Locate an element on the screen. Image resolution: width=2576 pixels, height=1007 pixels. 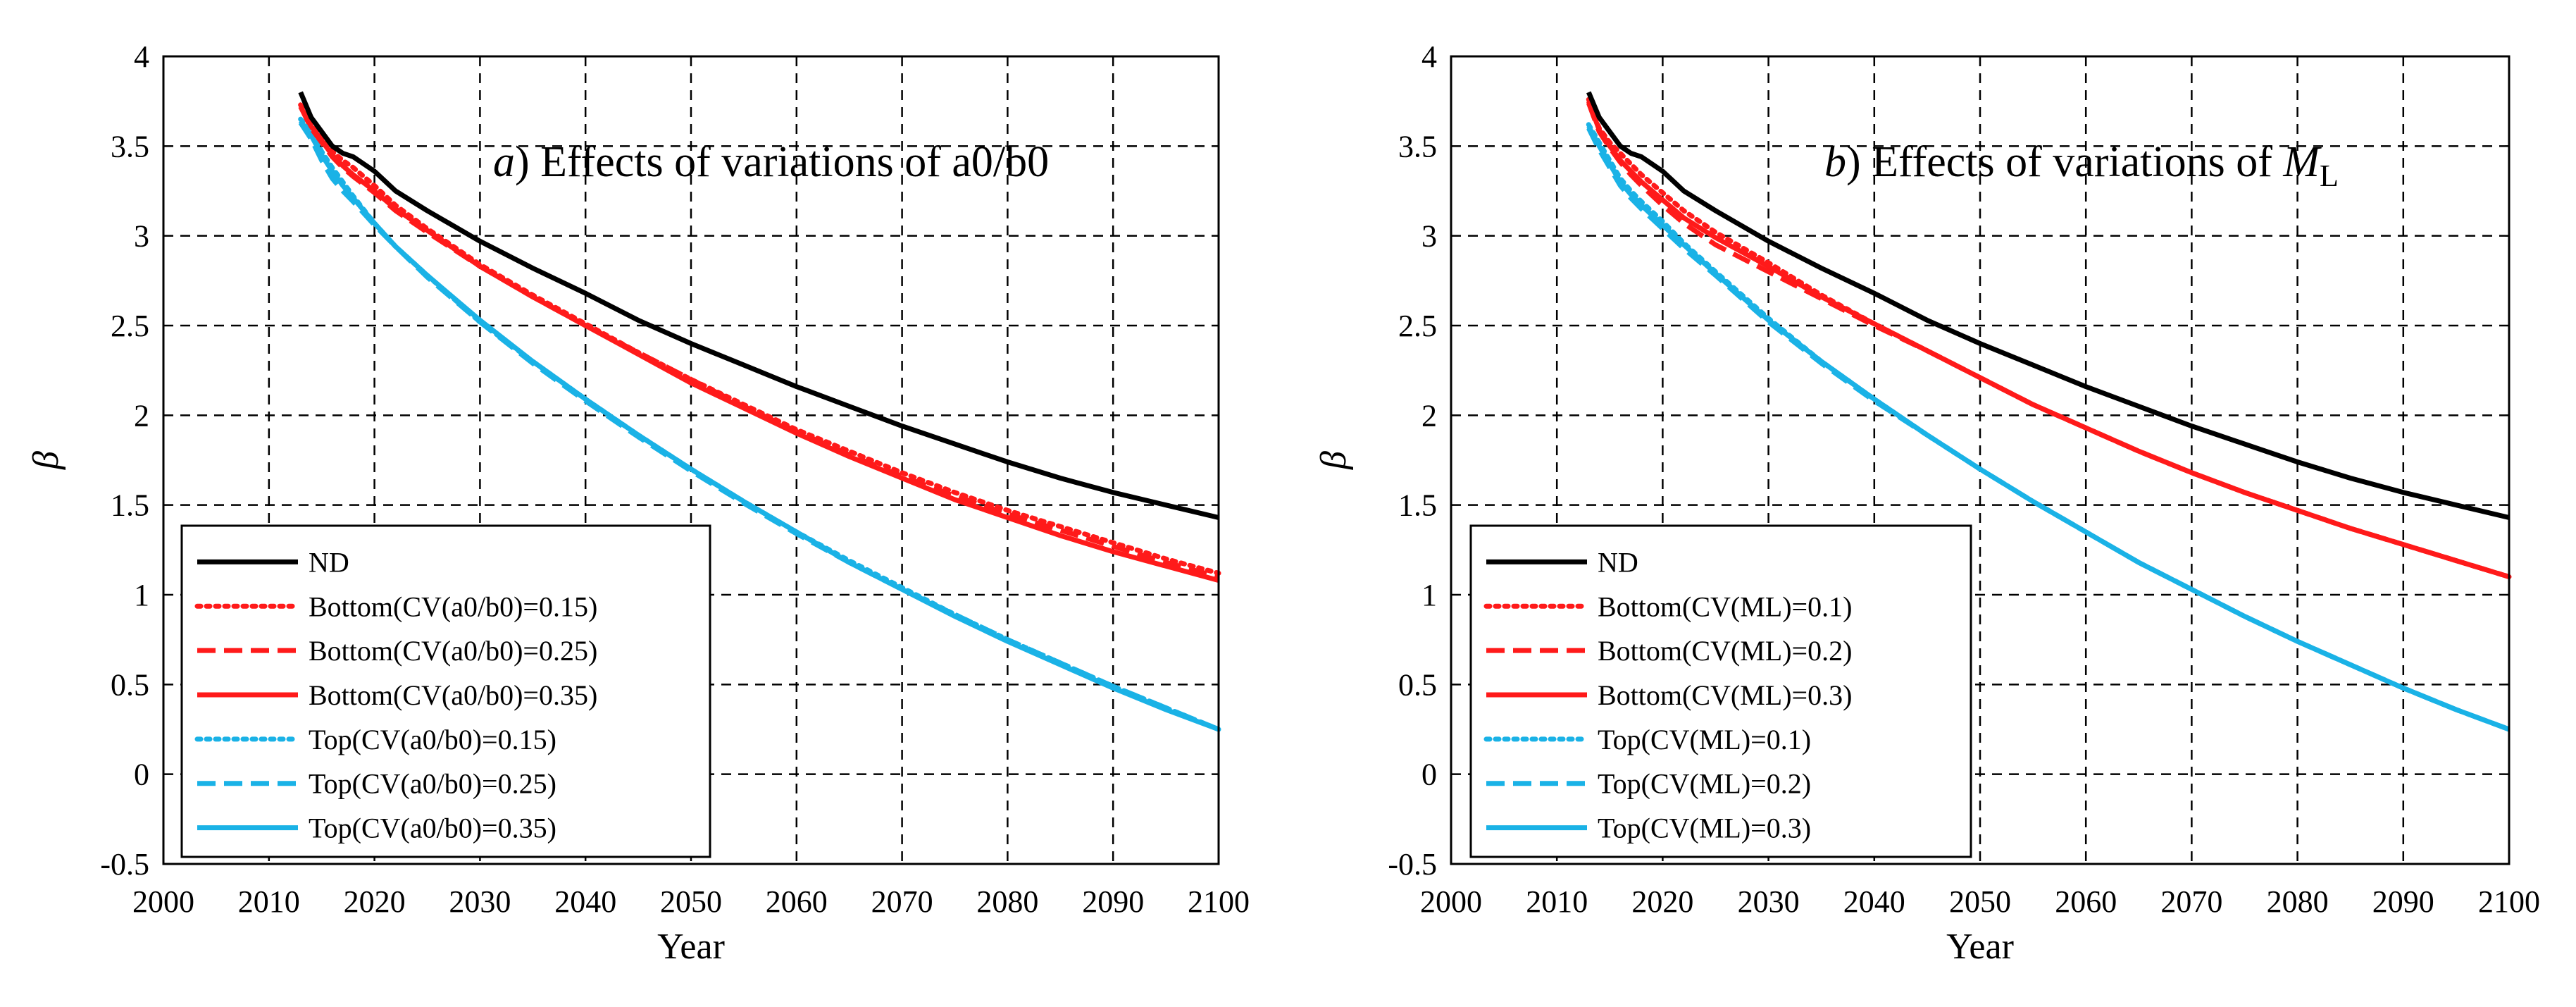
legend-entry-label: Top(CV(ML)=0.1) is located at coordinates (1704, 739).